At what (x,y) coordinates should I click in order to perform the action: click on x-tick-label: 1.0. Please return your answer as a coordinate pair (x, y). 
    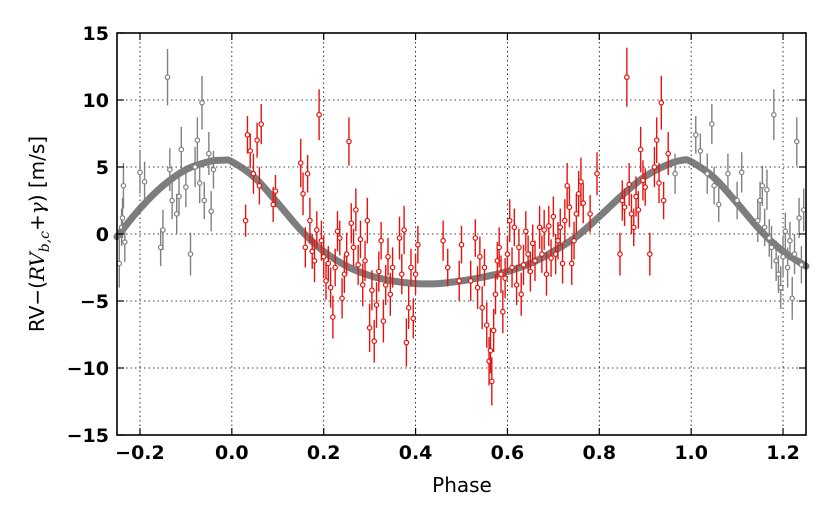
    Looking at the image, I should click on (691, 453).